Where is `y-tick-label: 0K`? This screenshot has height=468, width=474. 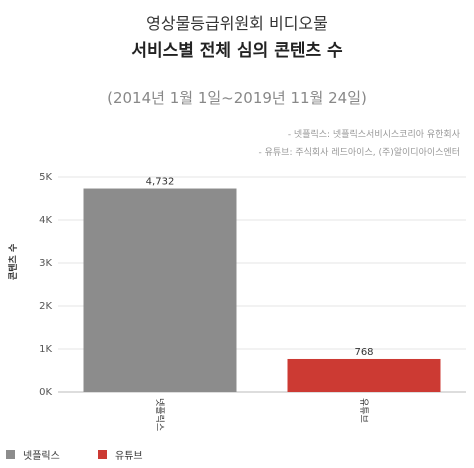
y-tick-label: 0K is located at coordinates (45, 392).